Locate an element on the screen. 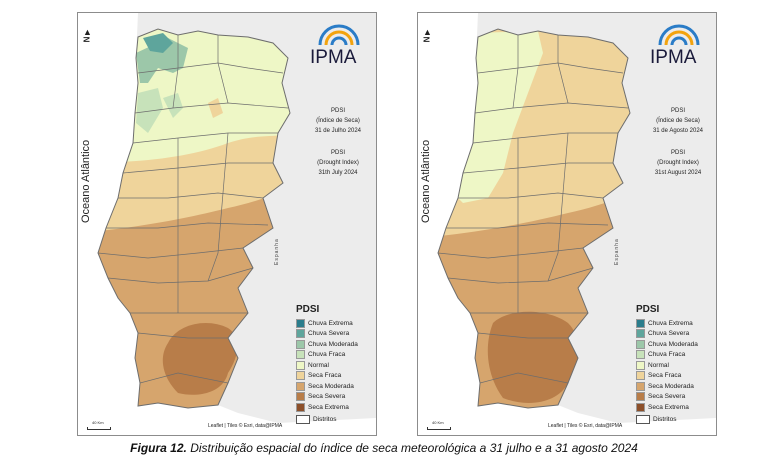  legend-label: Chuva Extrema is located at coordinates (670, 323).